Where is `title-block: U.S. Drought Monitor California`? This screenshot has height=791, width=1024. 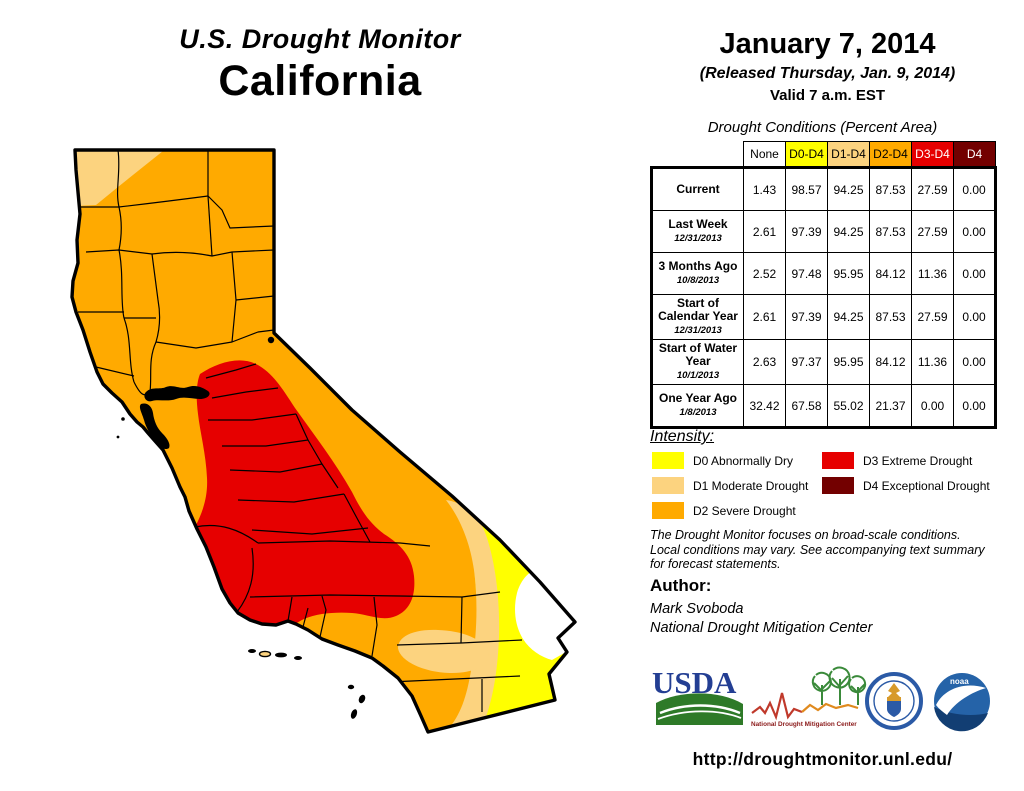
title-block: U.S. Drought Monitor California is located at coordinates (320, 65).